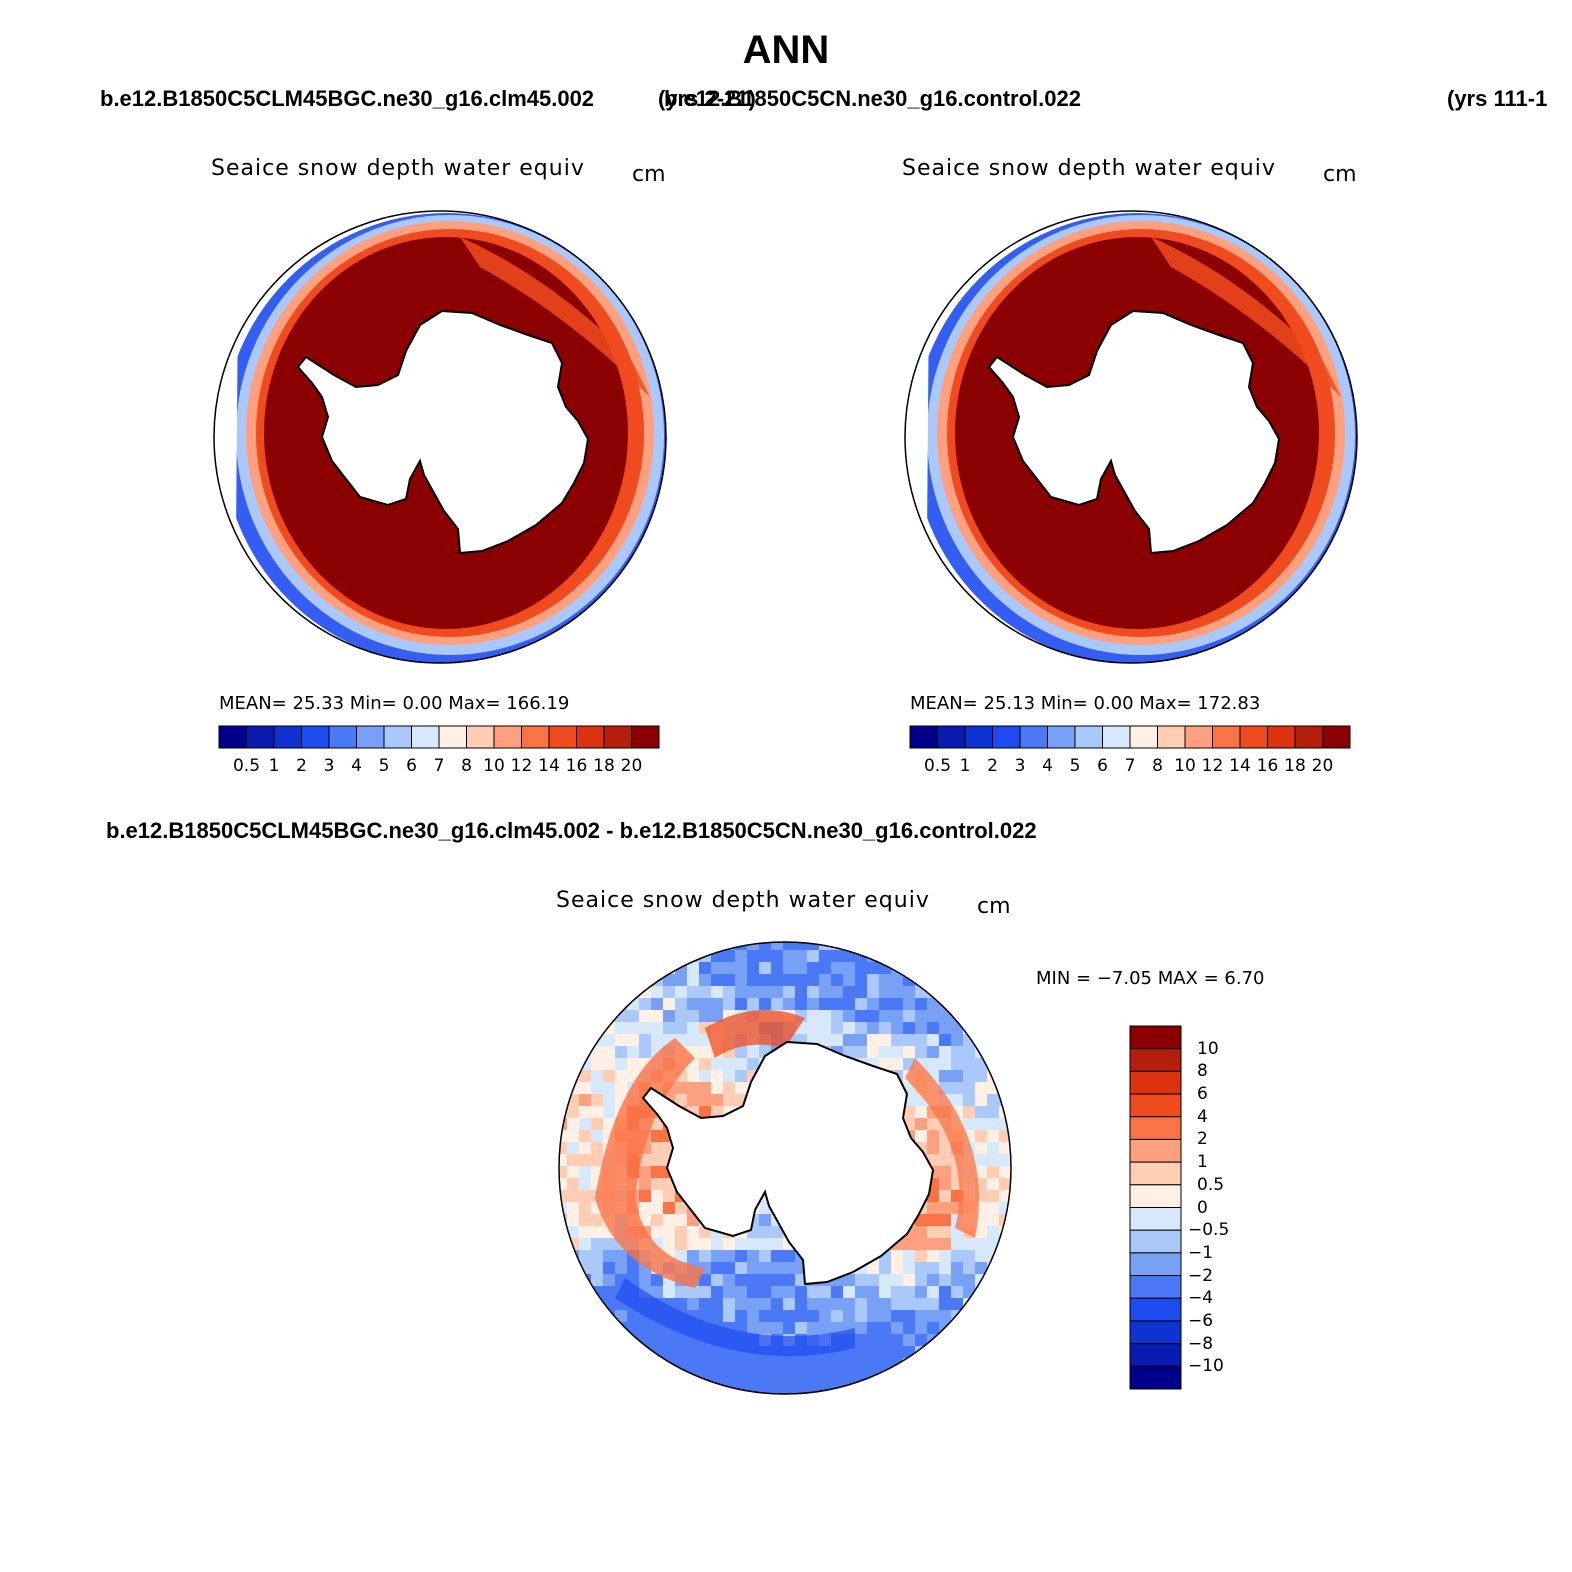 Image resolution: width=1572 pixels, height=1572 pixels. Describe the element at coordinates (1209, 1230) in the screenshot. I see `colorbar-label: −0.5` at that location.